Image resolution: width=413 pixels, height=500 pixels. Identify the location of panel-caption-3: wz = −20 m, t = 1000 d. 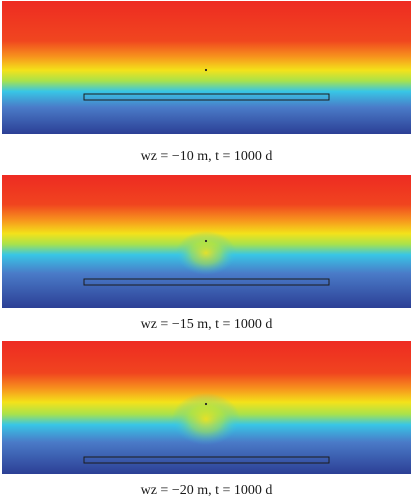
(206, 490).